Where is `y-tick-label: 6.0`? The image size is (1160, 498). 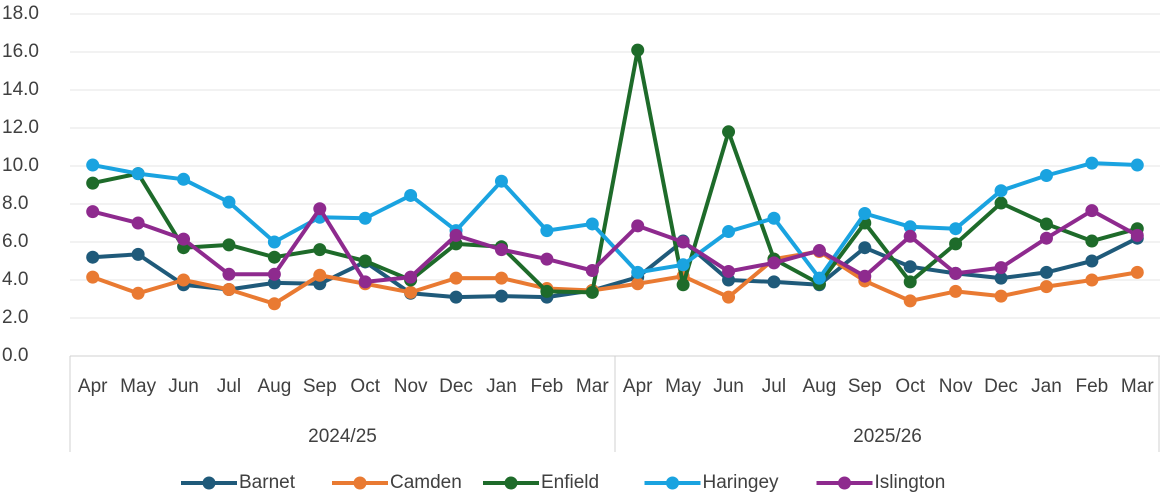
y-tick-label: 6.0 is located at coordinates (15, 241).